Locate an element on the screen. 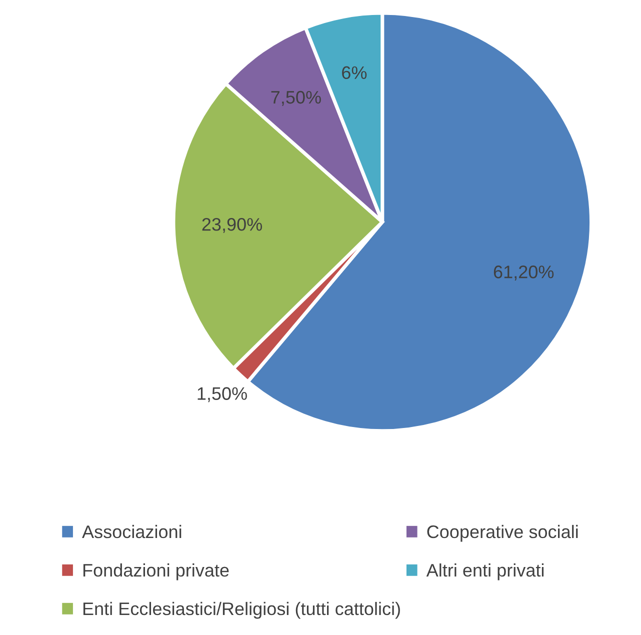 This screenshot has height=635, width=641. data-label: 1,50% is located at coordinates (222, 394).